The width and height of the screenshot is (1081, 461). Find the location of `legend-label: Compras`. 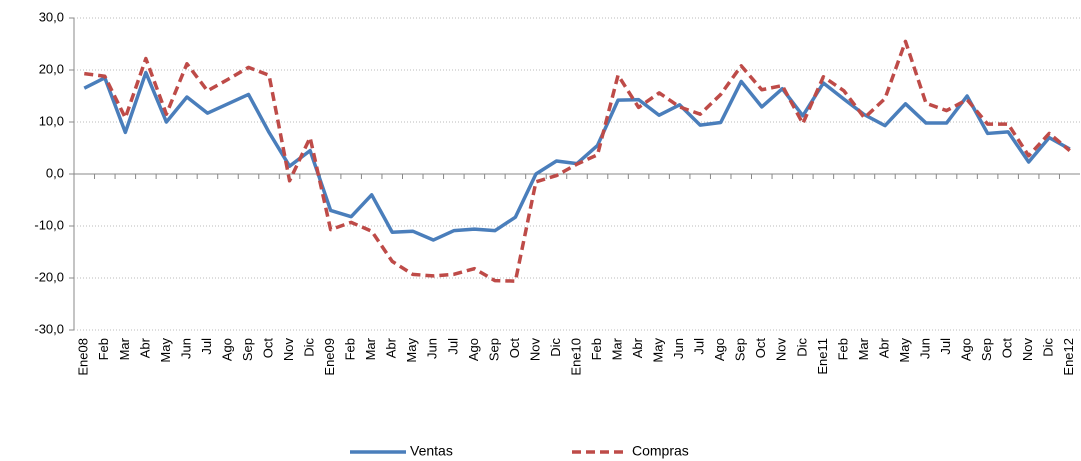

legend-label: Compras is located at coordinates (660, 451).